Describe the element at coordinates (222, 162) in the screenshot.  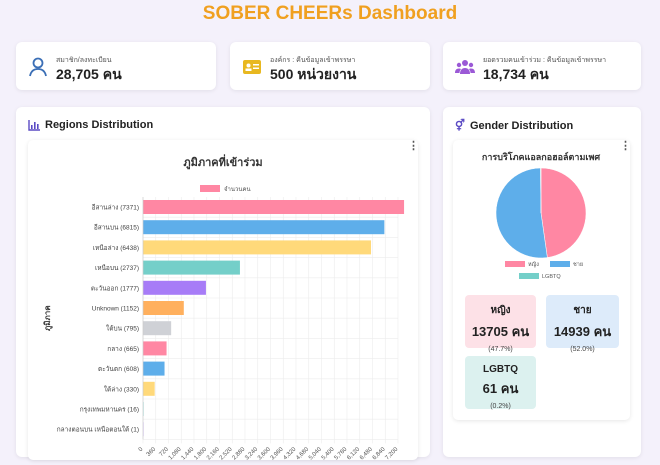
I see `chart-title: ภูมิภาคที่เข้าร่วม` at that location.